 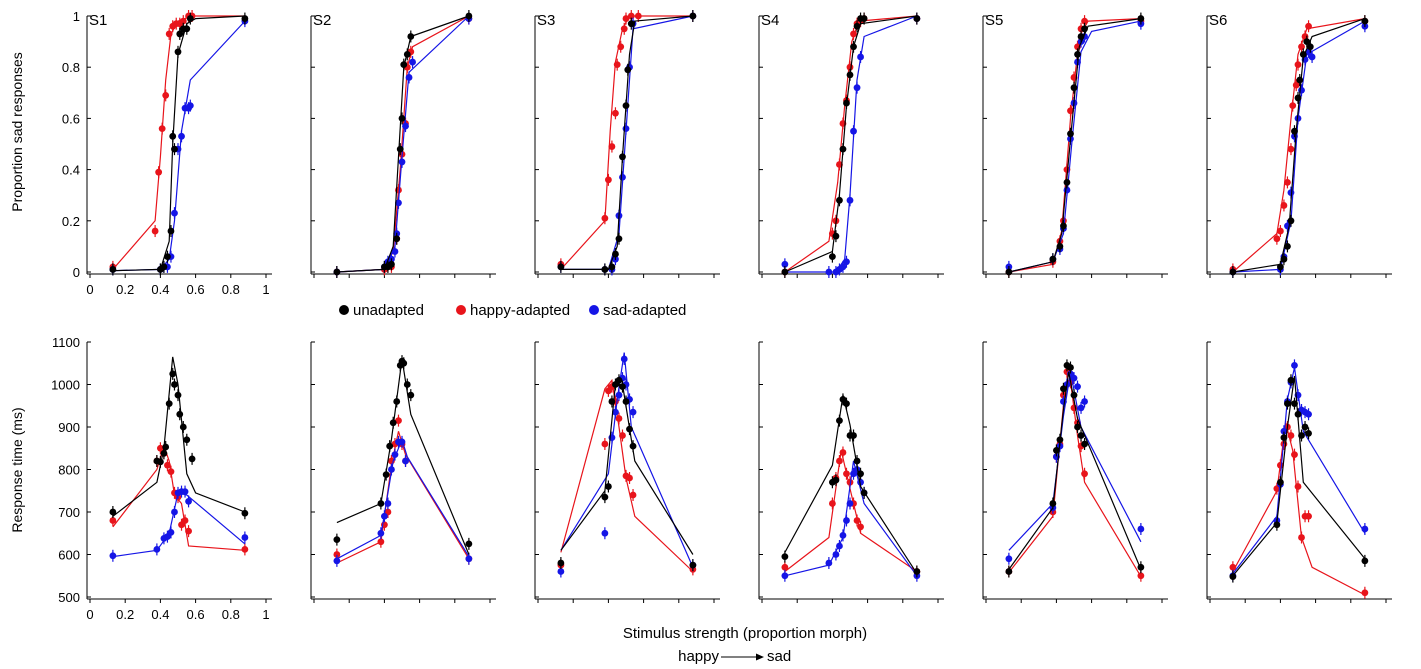 What do you see at coordinates (627, 306) in the screenshot?
I see `panel-s3: S3` at bounding box center [627, 306].